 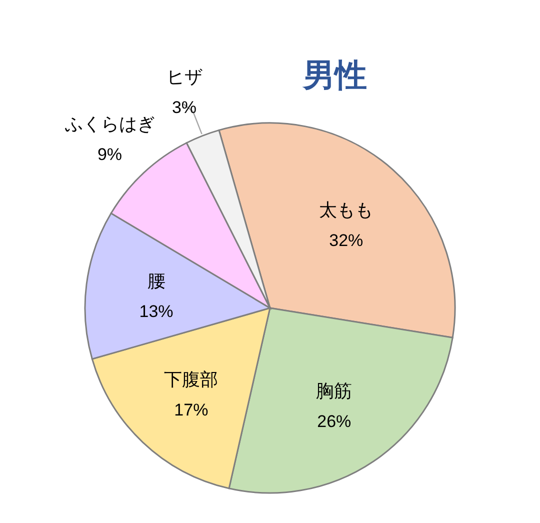 I want to click on data-label: 17%, so click(x=191, y=410).